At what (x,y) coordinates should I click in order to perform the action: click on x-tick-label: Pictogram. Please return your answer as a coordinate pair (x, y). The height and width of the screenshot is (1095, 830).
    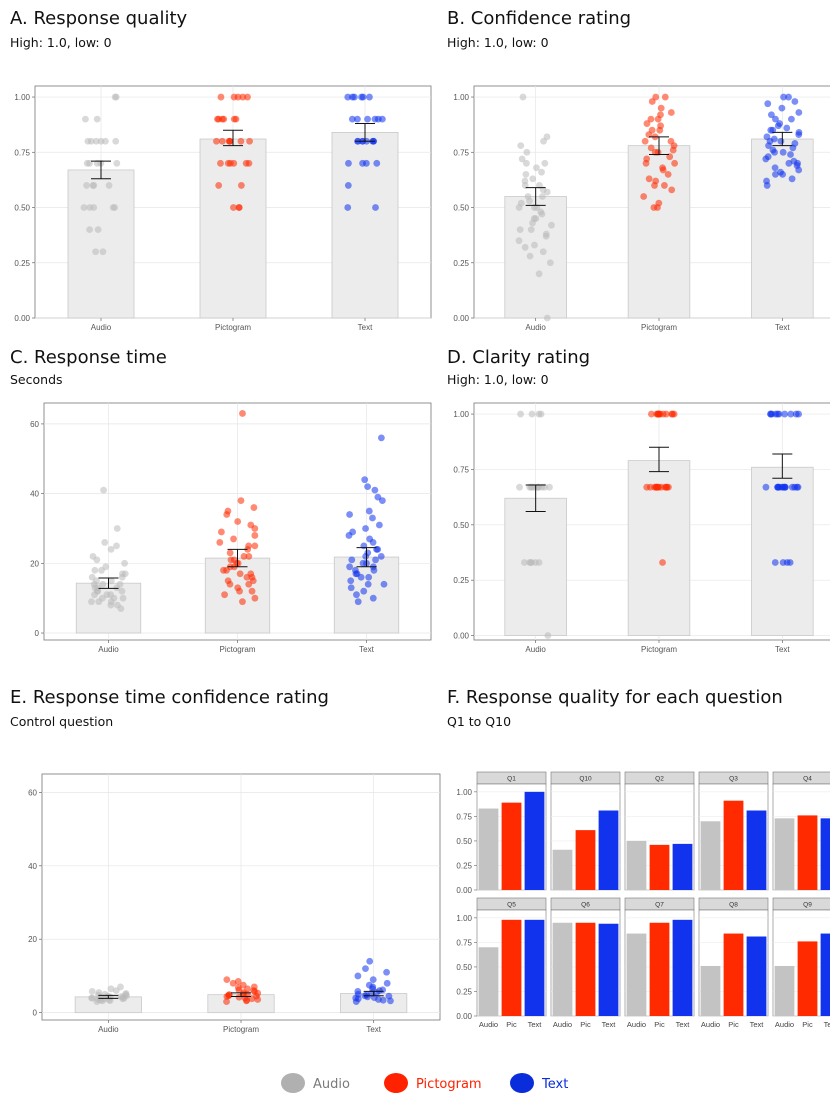
    Looking at the image, I should click on (233, 327).